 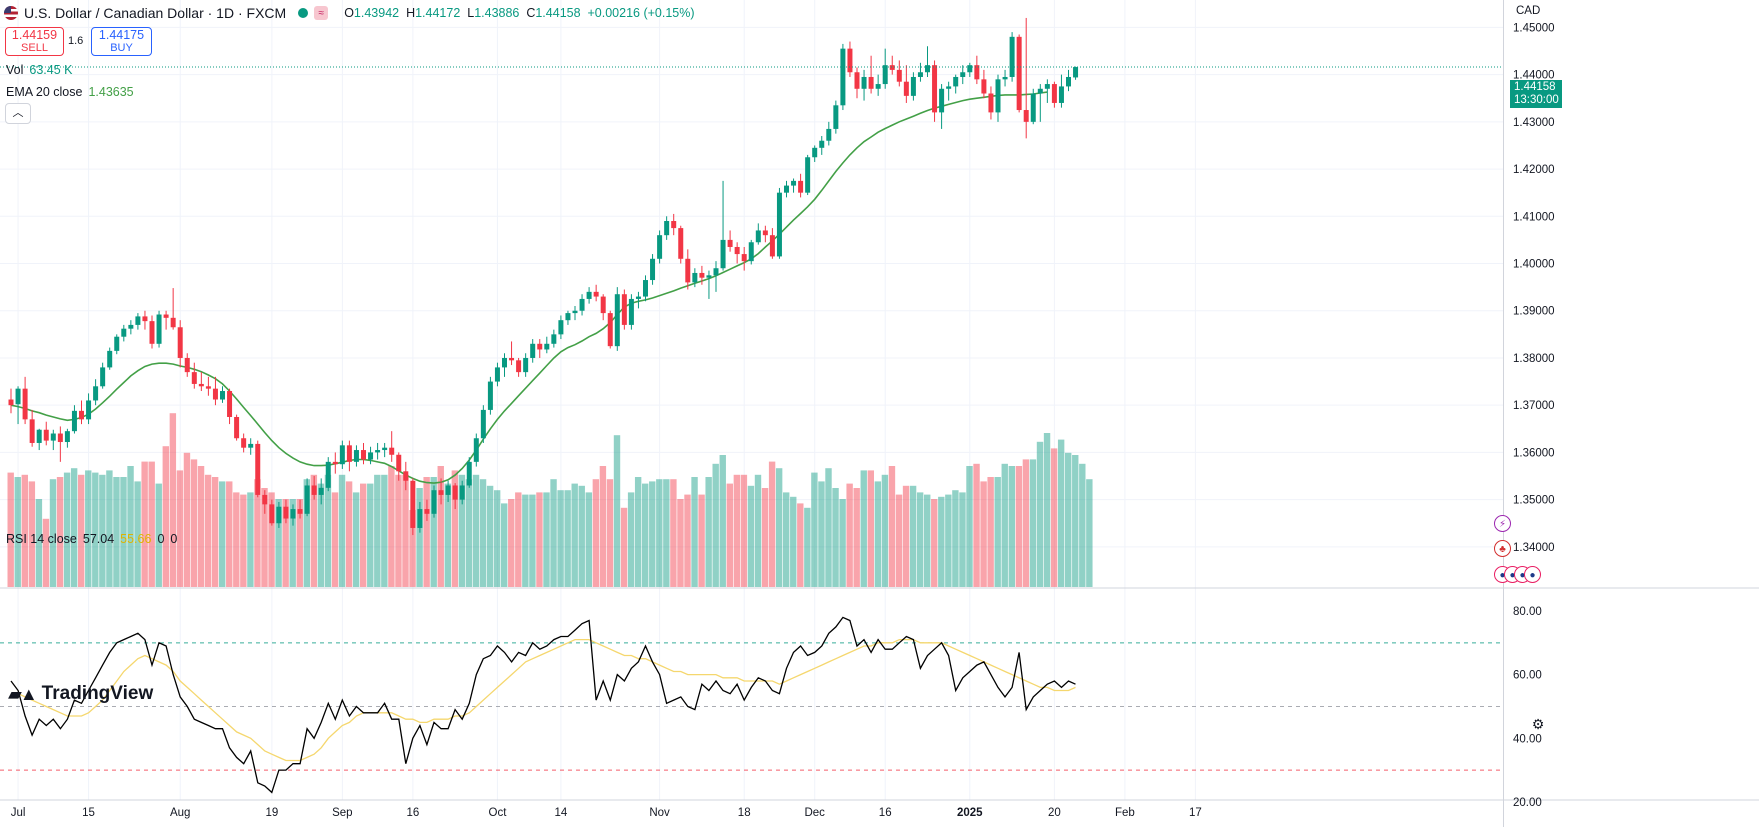 I want to click on lightning-event-icon: ⚡, so click(x=1502, y=523).